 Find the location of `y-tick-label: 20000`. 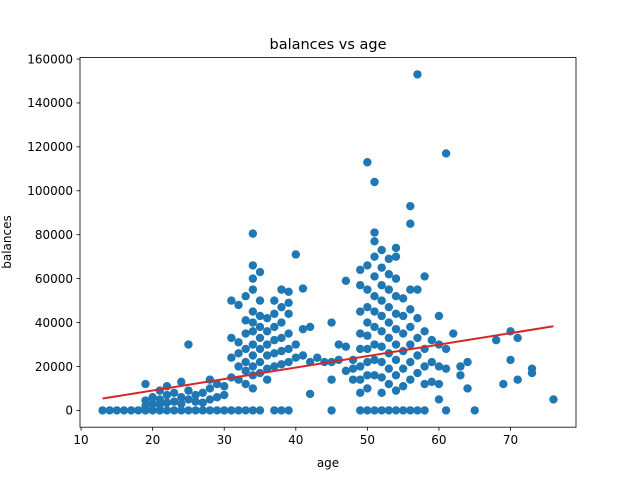

y-tick-label: 20000 is located at coordinates (54, 367).